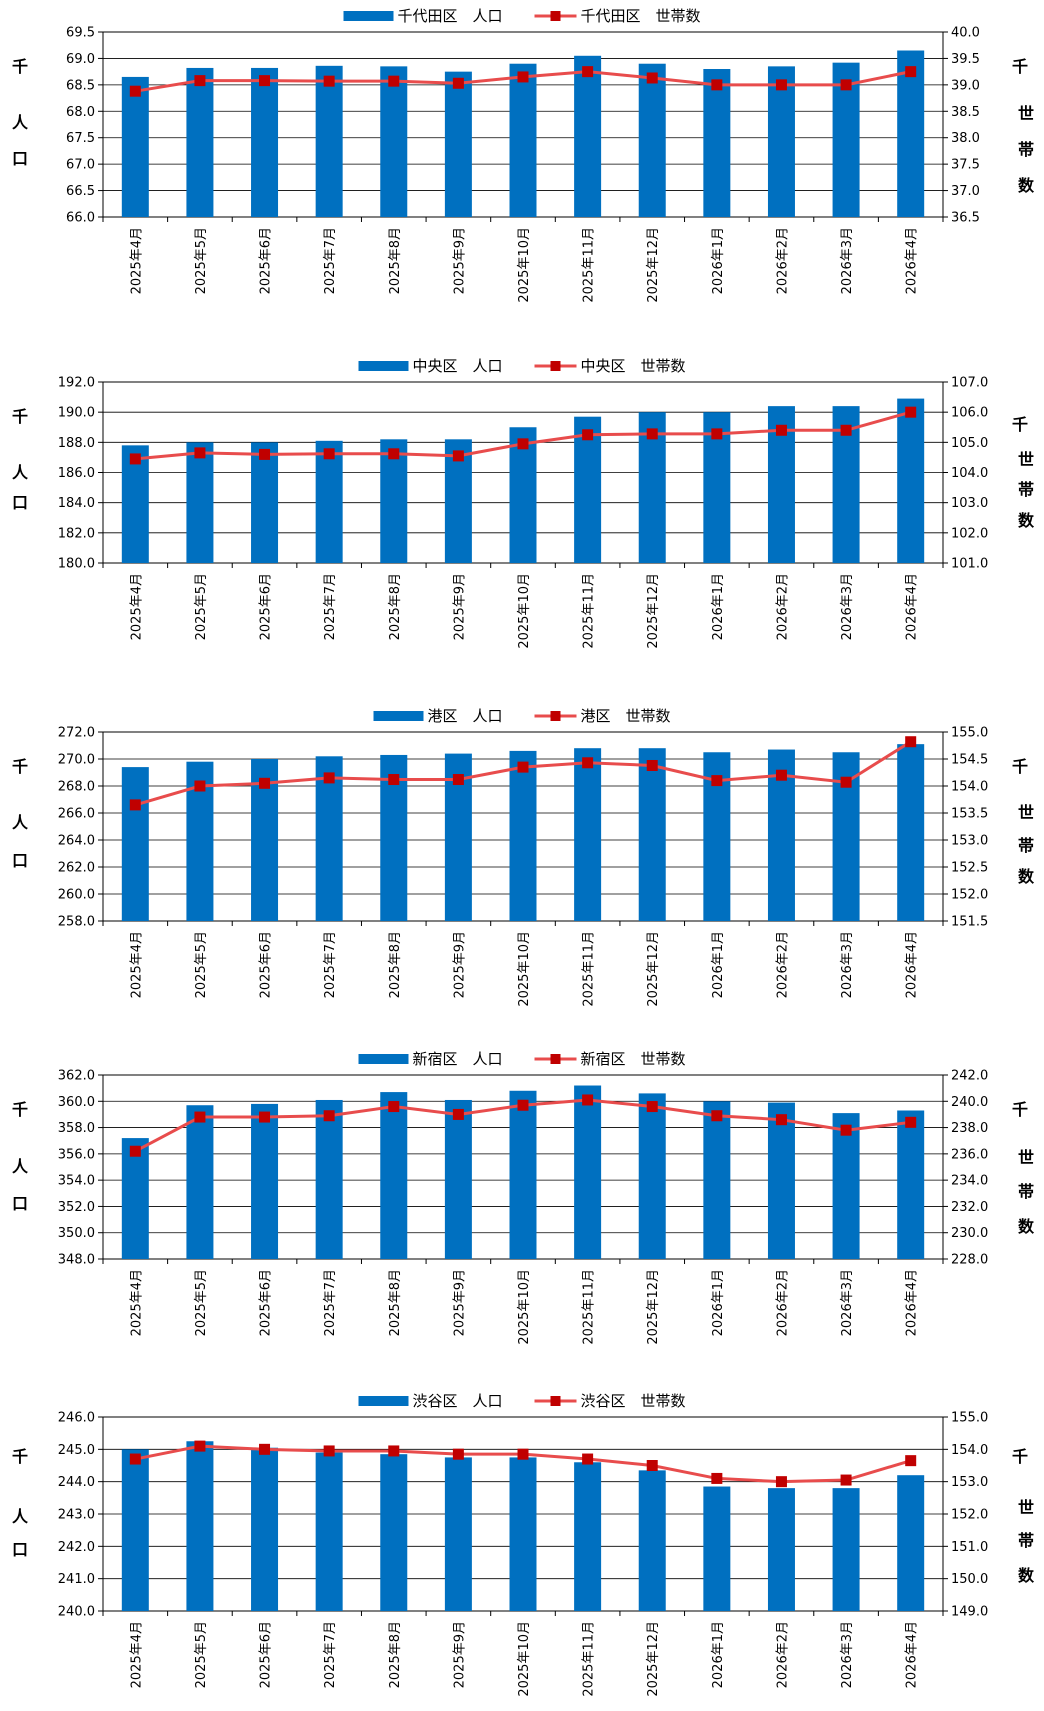 Image resolution: width=1044 pixels, height=1711 pixels. Describe the element at coordinates (633, 1401) in the screenshot. I see `legend-line-label: 渋谷区 世帯数` at that location.